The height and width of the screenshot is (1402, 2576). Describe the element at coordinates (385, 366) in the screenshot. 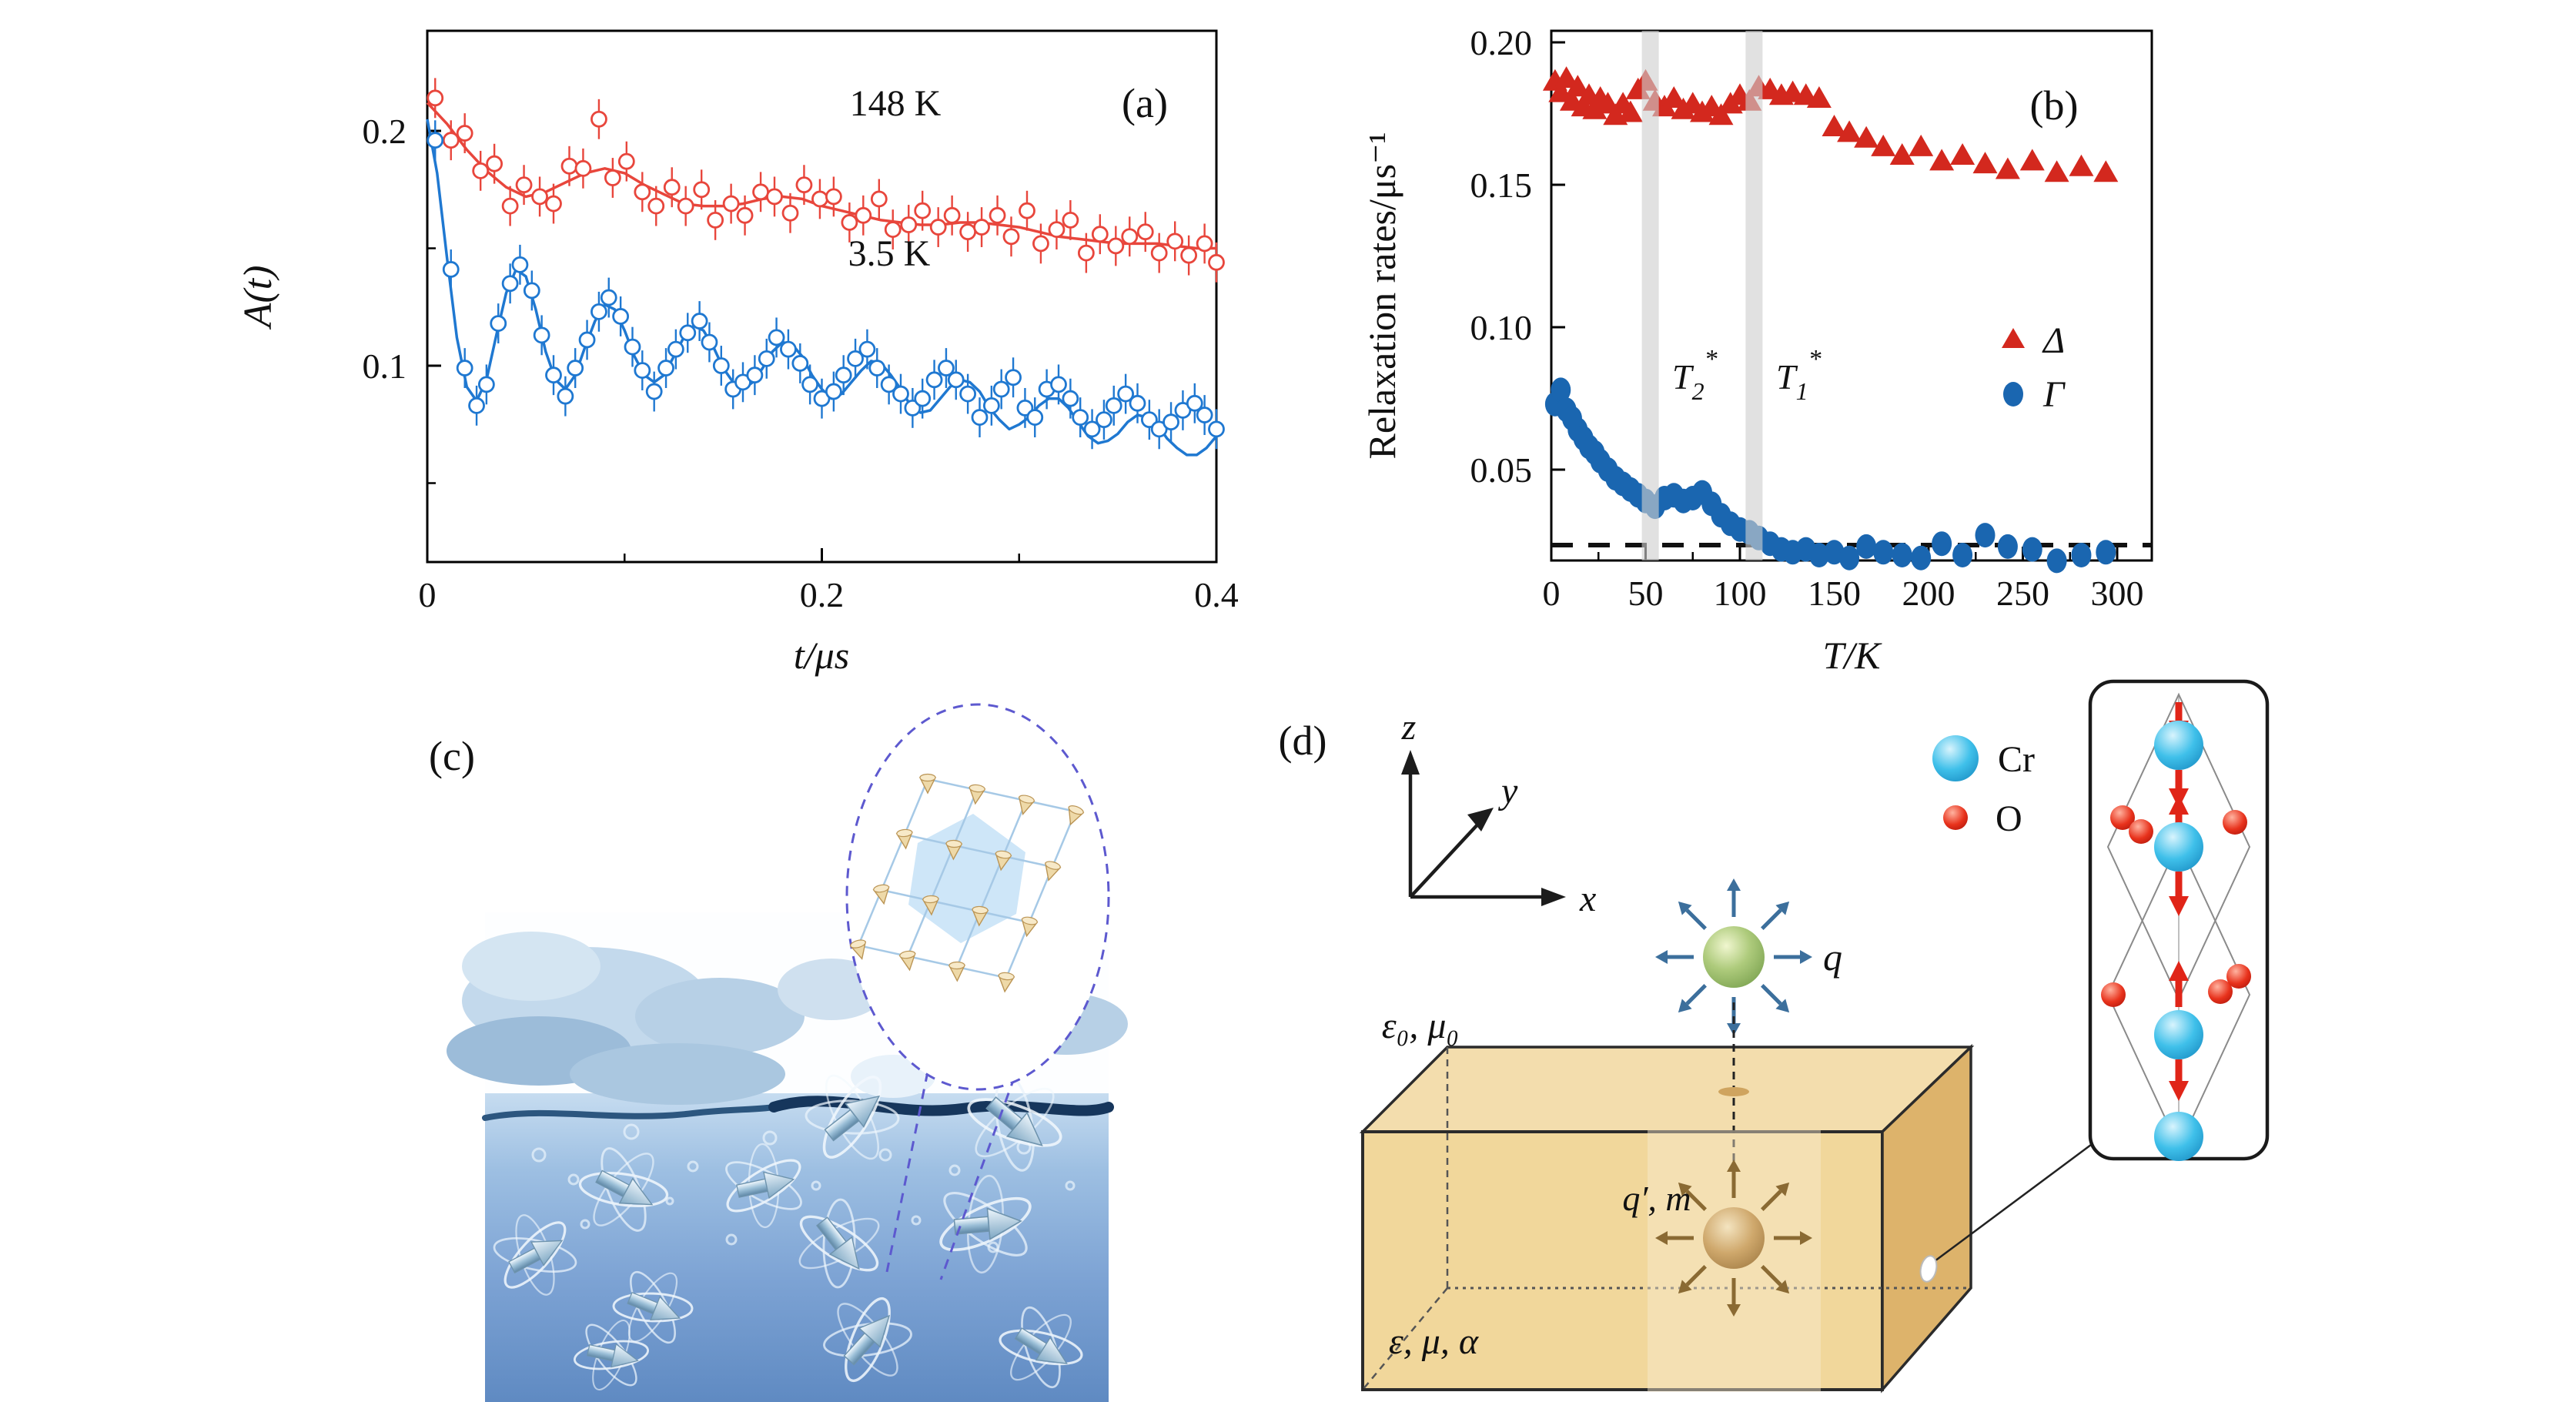

I see `y-tick-label: 0.1` at that location.